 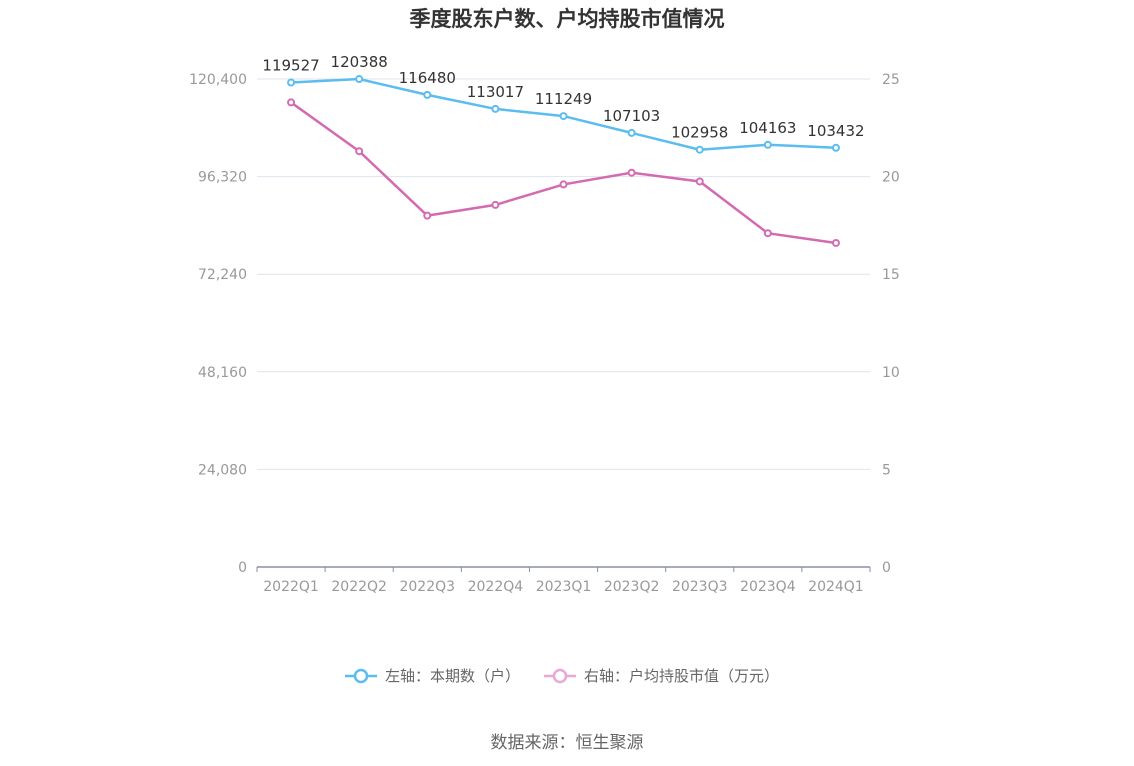 I want to click on legend-label: 左轴：本期数（户）, so click(x=452, y=676).